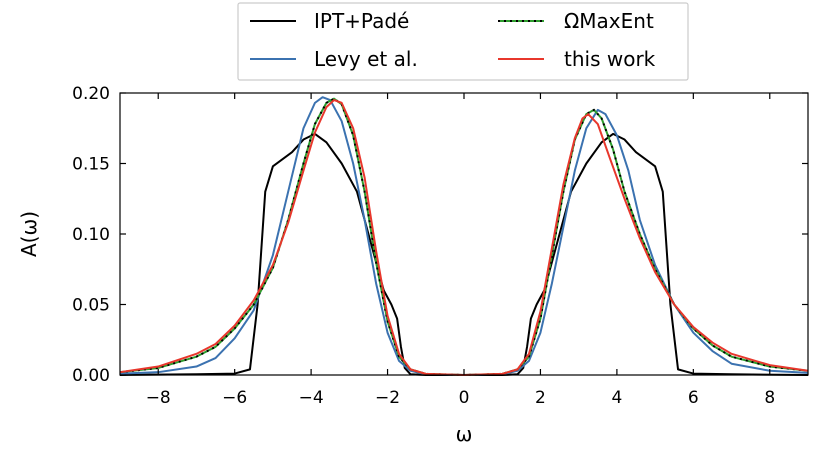 Image resolution: width=830 pixels, height=467 pixels. I want to click on x-tick-label: 6, so click(693, 398).